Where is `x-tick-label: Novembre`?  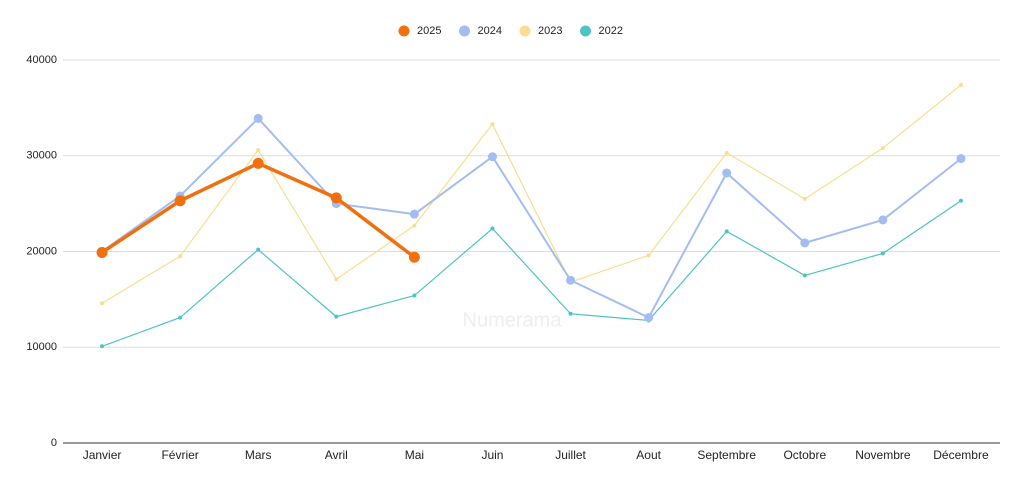 x-tick-label: Novembre is located at coordinates (883, 455).